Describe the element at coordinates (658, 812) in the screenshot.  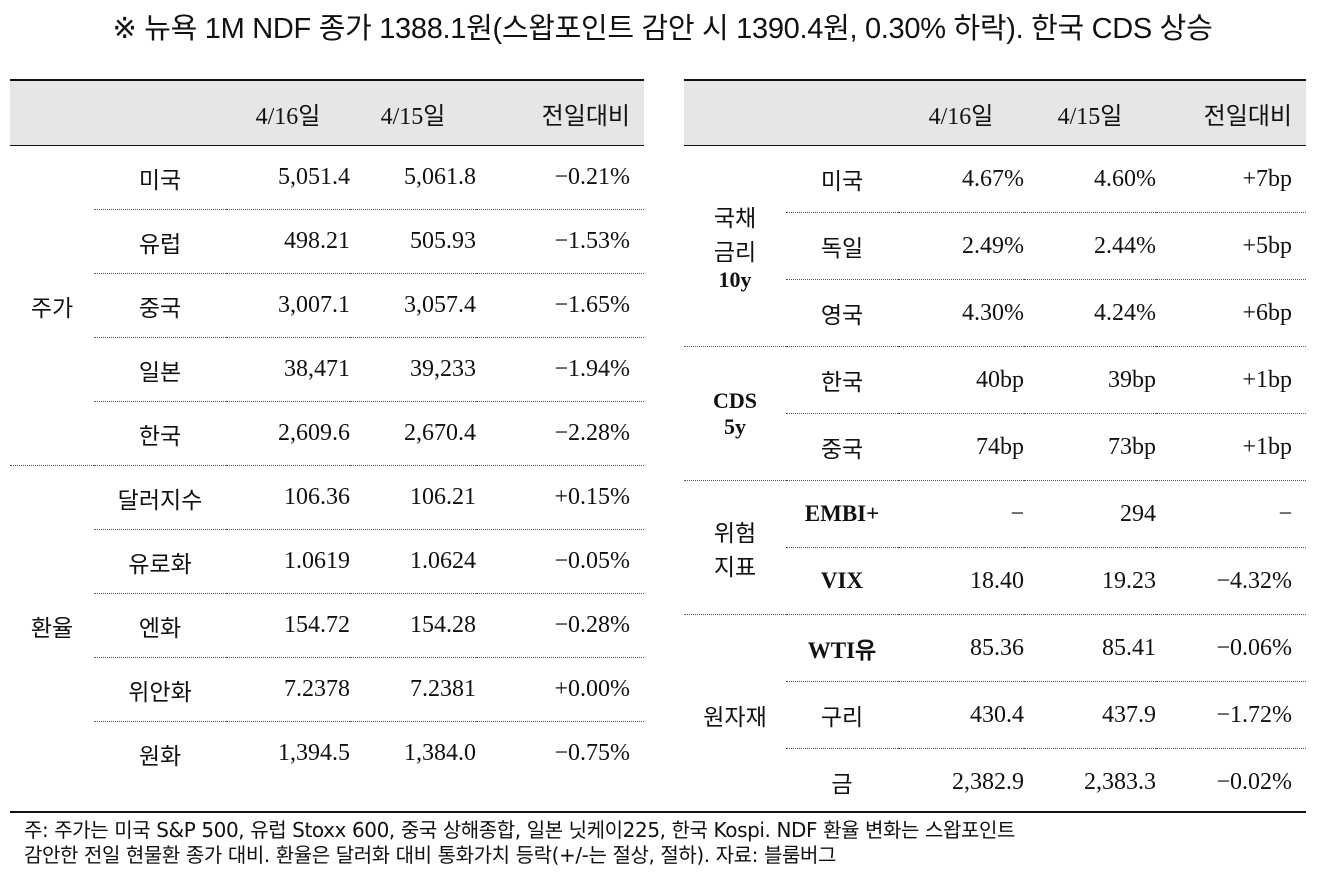
I see `bottom-rule` at that location.